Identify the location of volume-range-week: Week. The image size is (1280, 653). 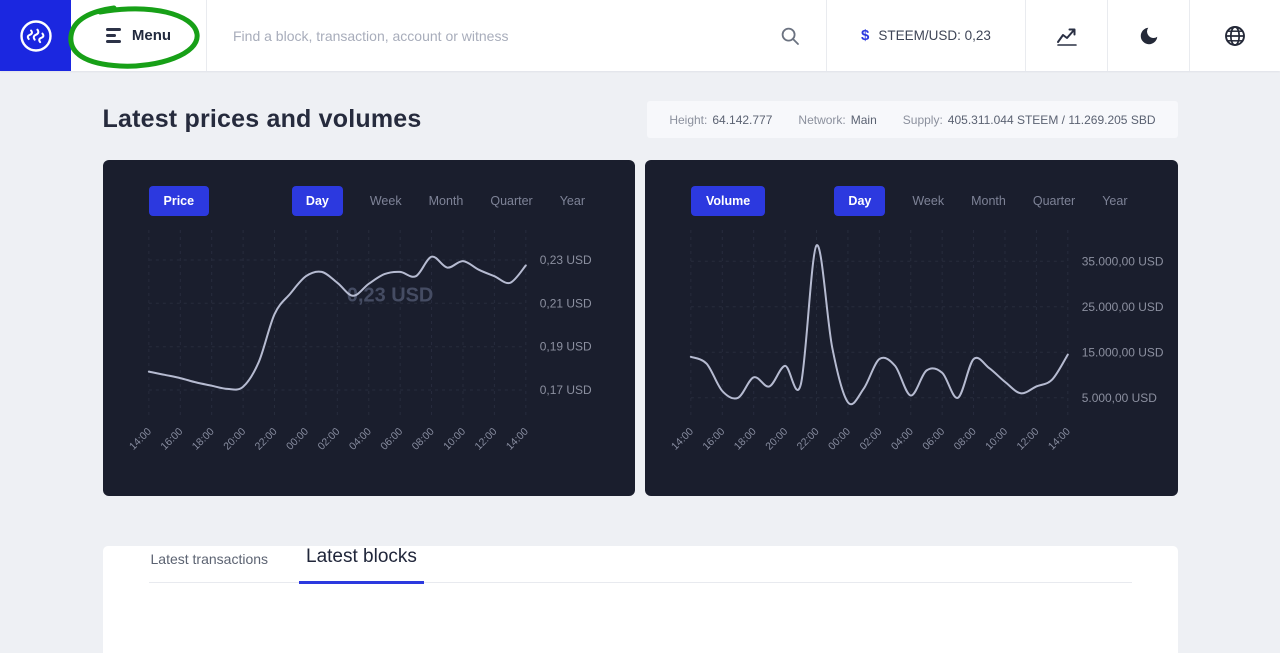
(928, 201).